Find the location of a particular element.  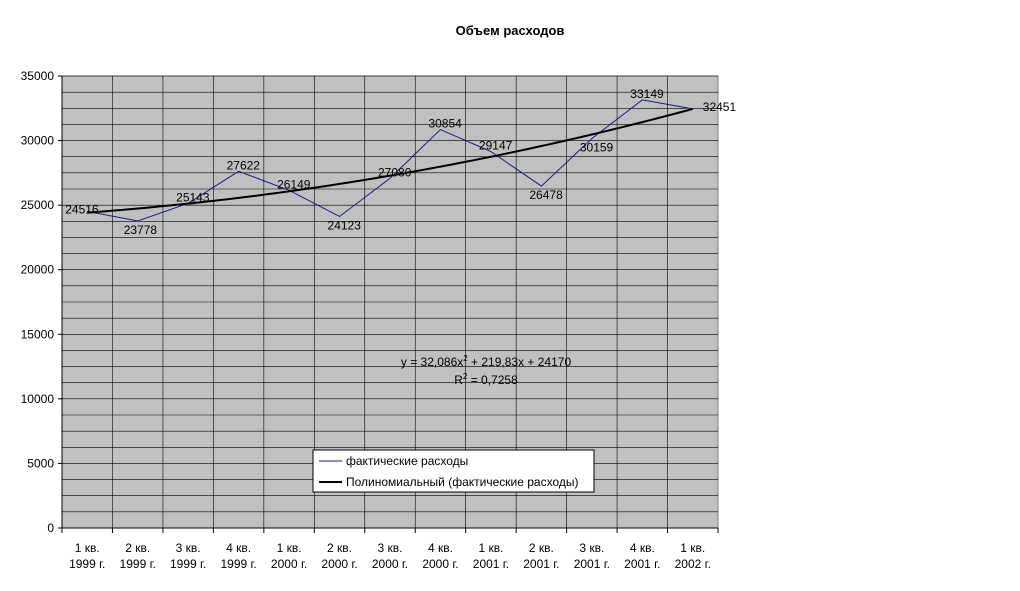

x-tick-label: 1 кв. 2000 г. is located at coordinates (289, 556).